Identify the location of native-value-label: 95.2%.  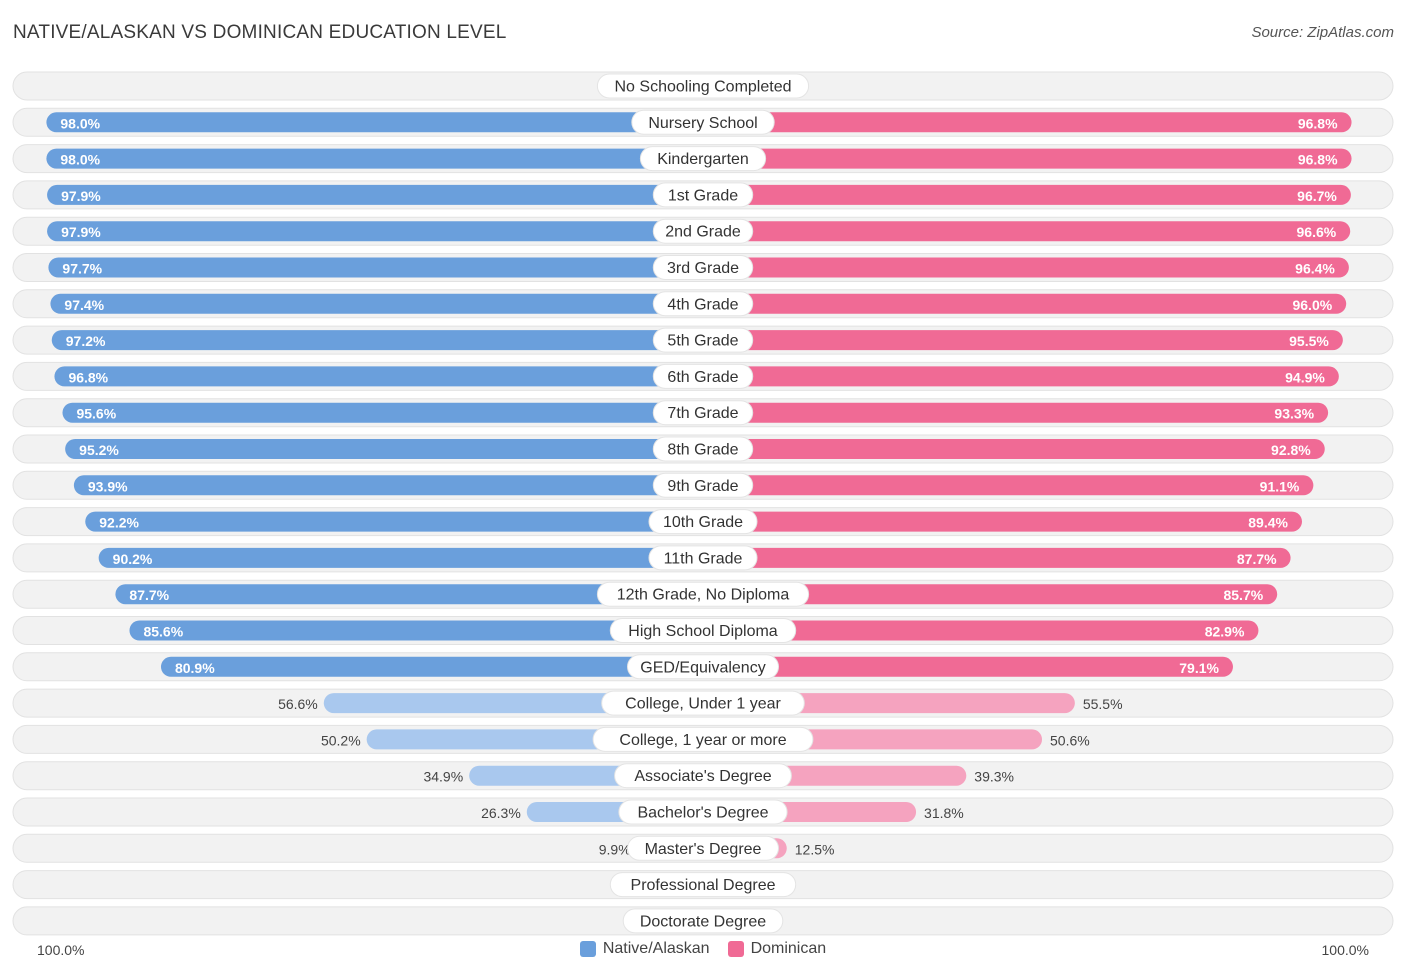
(99, 450).